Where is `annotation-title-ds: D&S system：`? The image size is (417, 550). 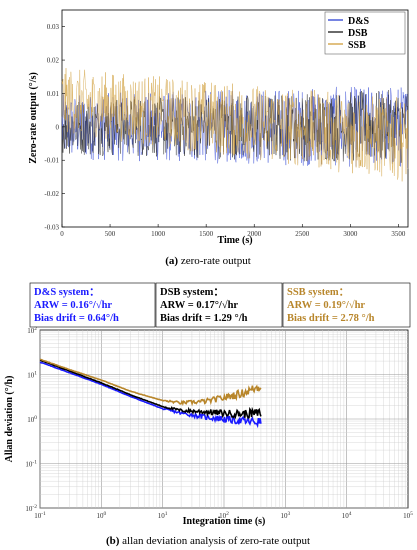 annotation-title-ds: D&S system： is located at coordinates (67, 292).